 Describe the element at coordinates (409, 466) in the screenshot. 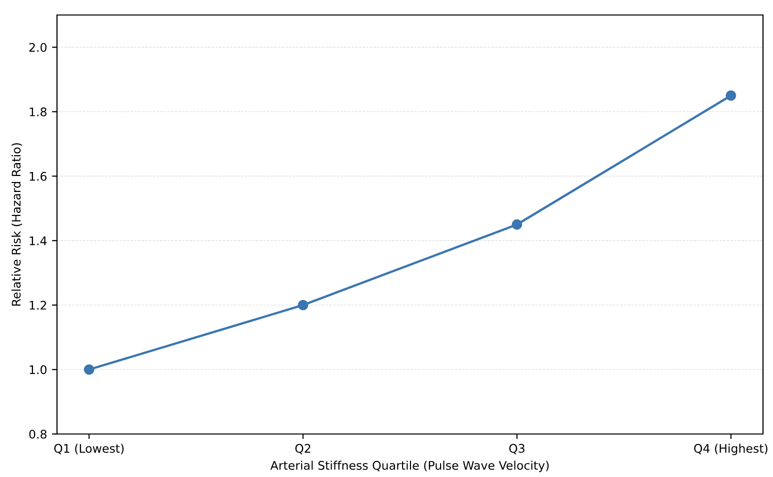

I see `x-axis-title: Arterial Stiffness Quartile (Pulse Wave Velocity)` at that location.